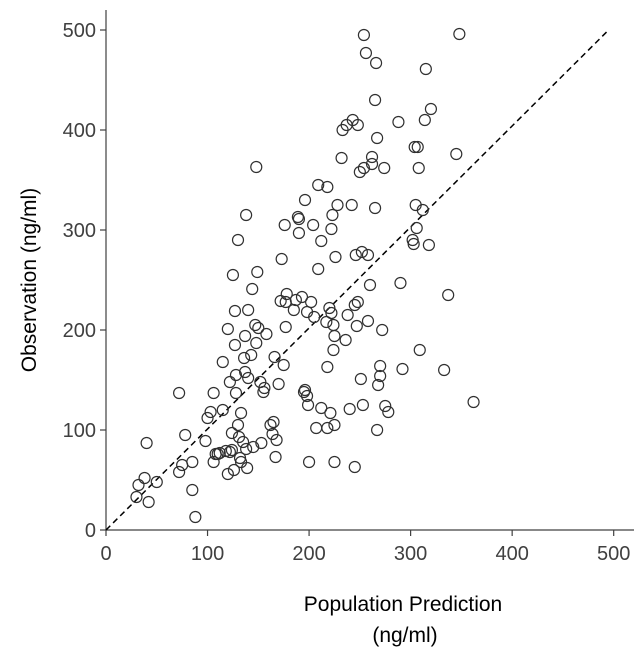  I want to click on x-tick-label: 0, so click(105, 554).